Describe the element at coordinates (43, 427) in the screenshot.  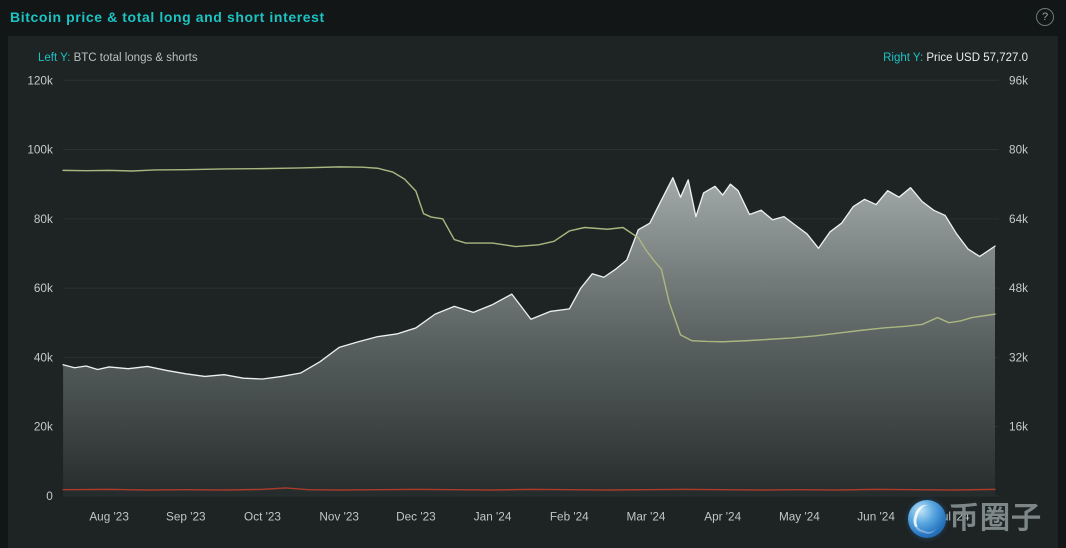
I see `left-axis-tick: 20k` at that location.